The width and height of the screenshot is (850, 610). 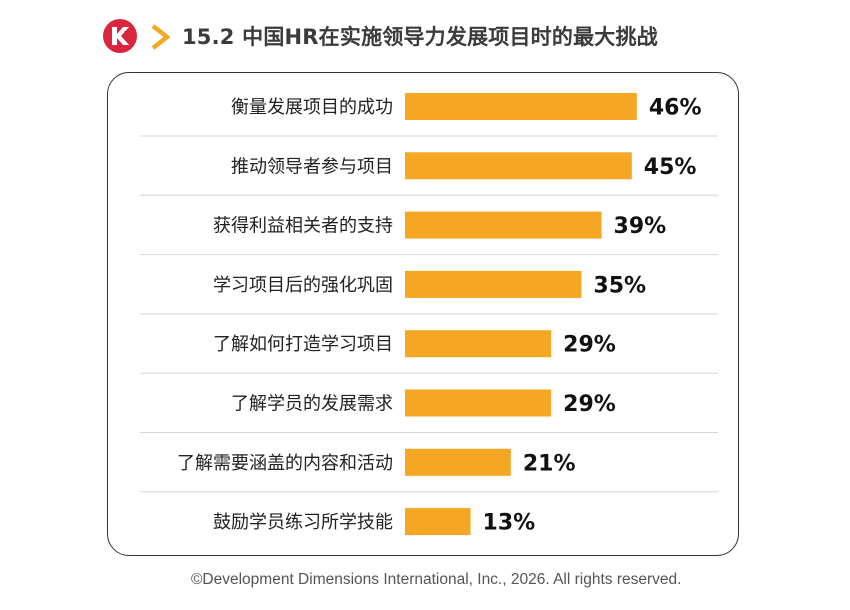 I want to click on category-label: 学习项目后的强化巩固, so click(x=303, y=285).